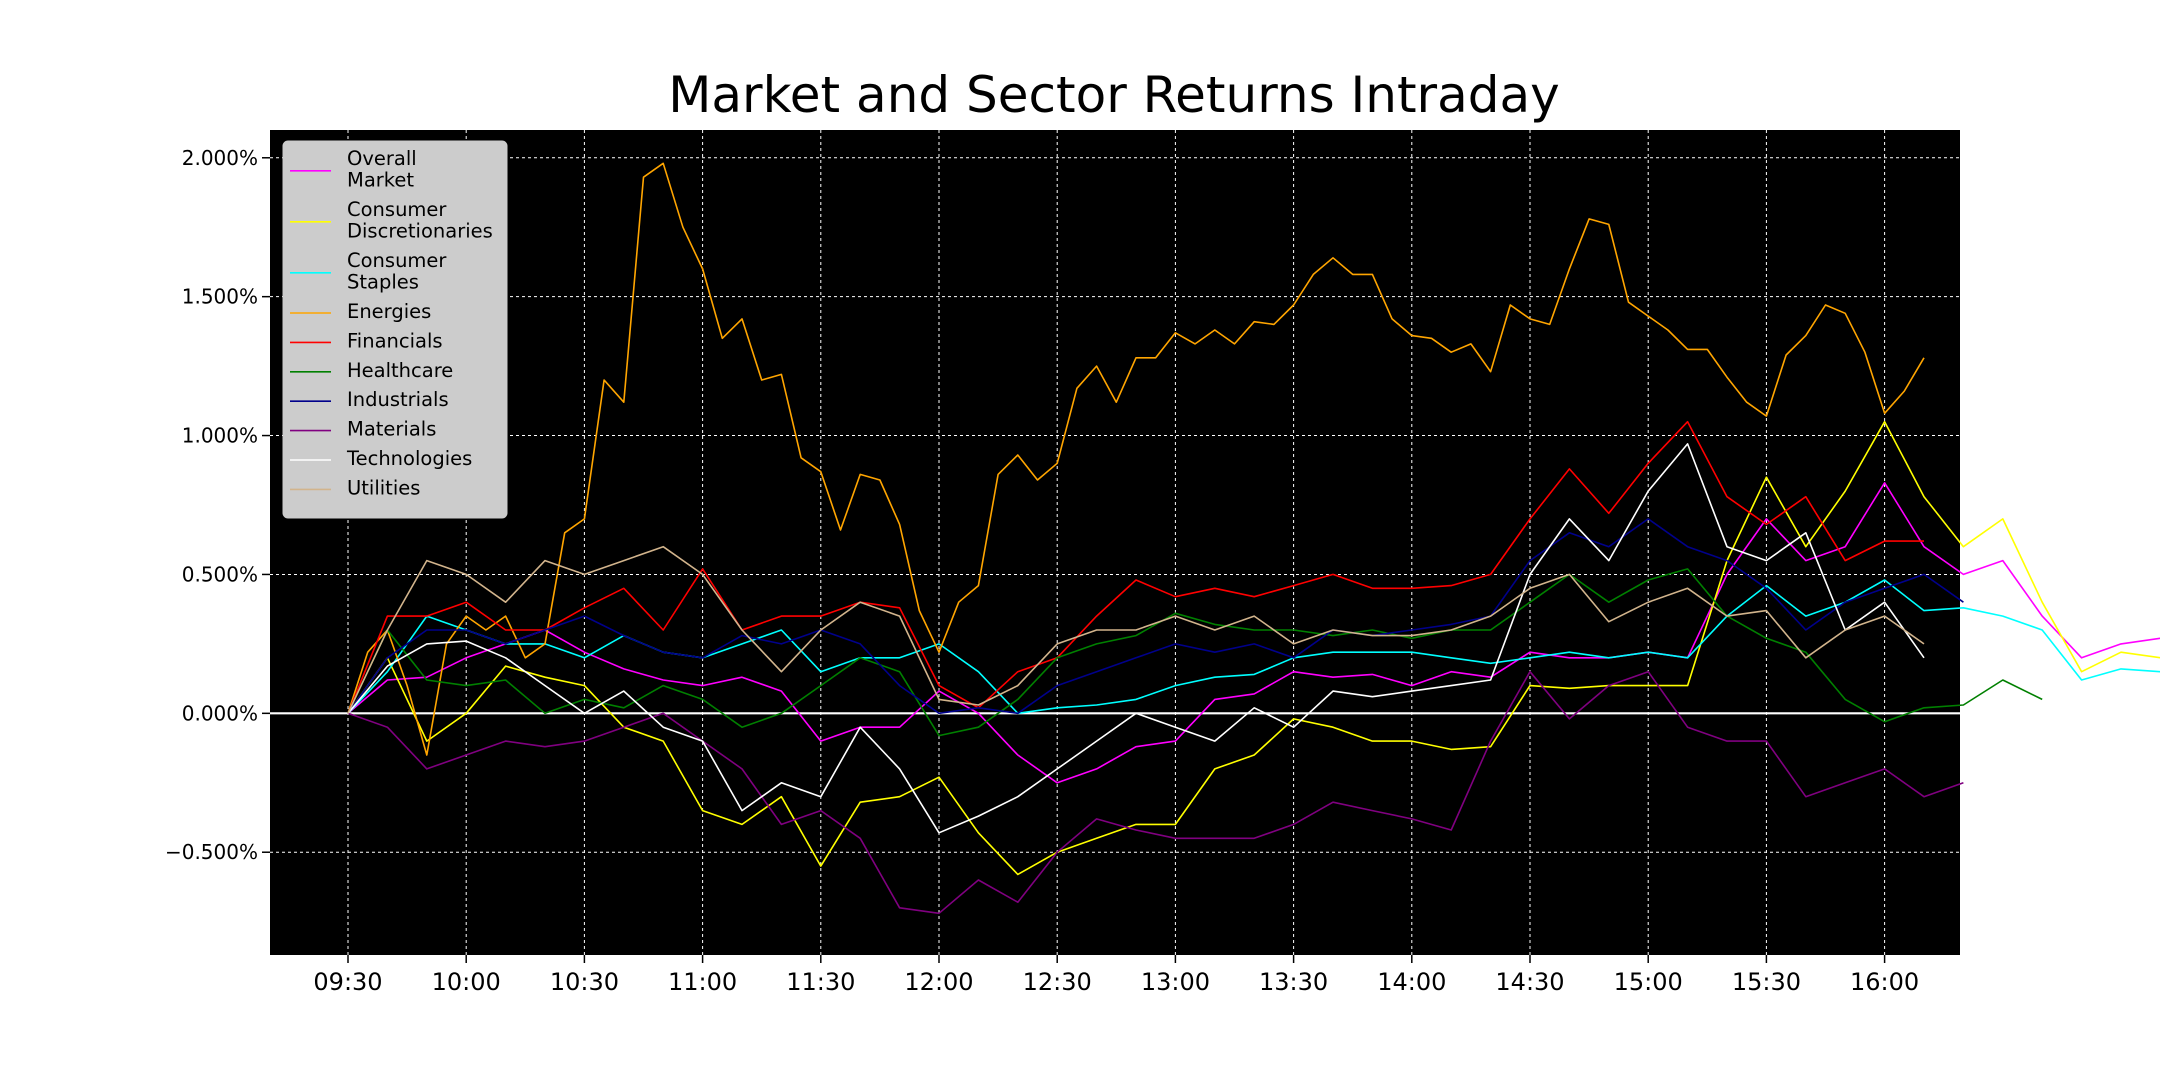 The width and height of the screenshot is (2160, 1080). I want to click on x-tick-label: 13:30, so click(1293, 982).